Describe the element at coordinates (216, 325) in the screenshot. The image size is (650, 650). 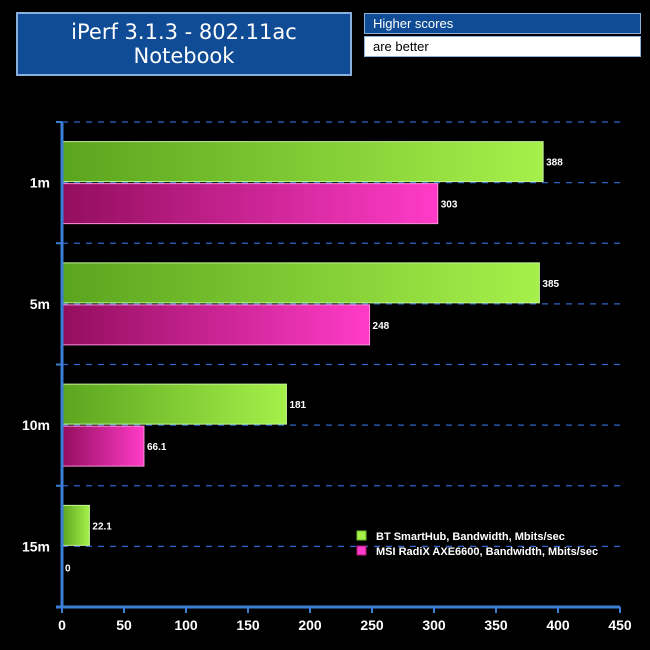
I see `bar-5m-series2` at that location.